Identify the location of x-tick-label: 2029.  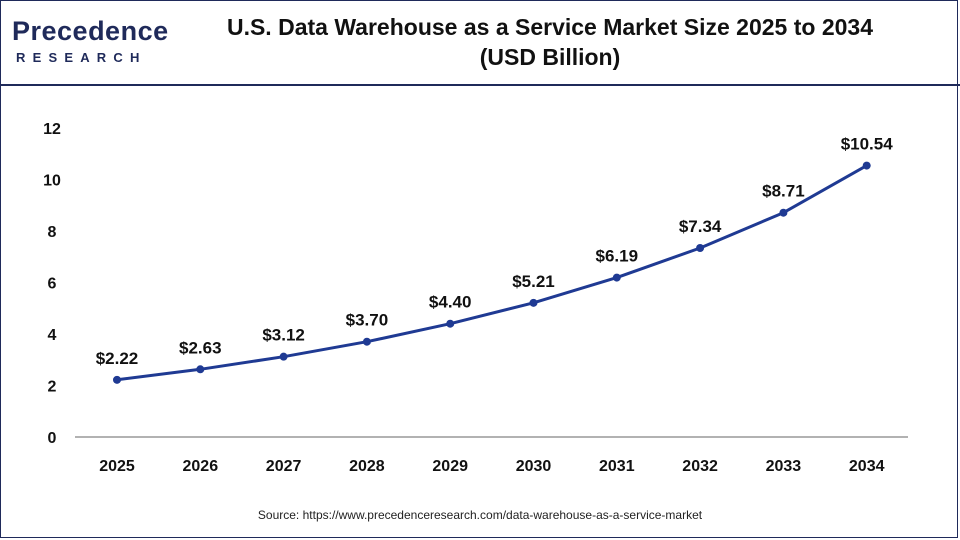
(450, 466).